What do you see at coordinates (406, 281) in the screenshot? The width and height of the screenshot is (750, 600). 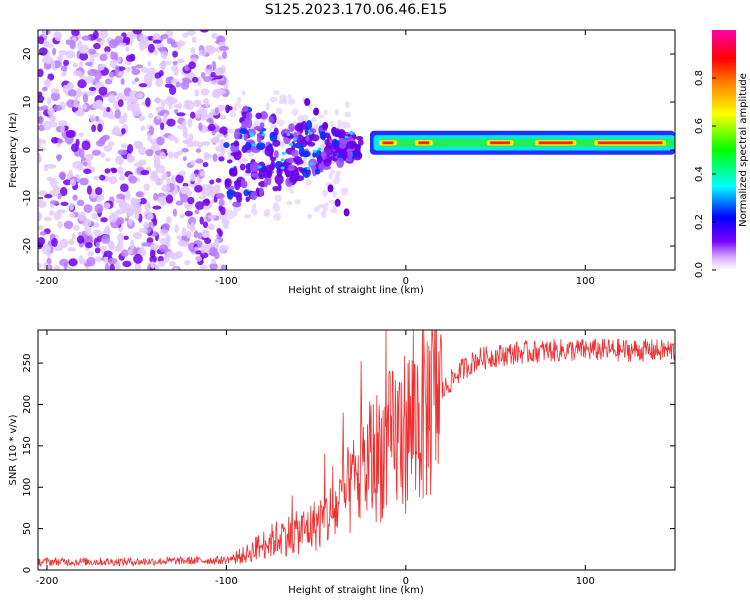 I see `x-tick-label: 0` at bounding box center [406, 281].